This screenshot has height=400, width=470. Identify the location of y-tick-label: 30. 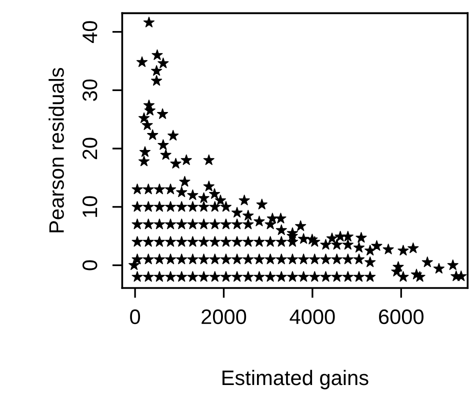
(90, 90).